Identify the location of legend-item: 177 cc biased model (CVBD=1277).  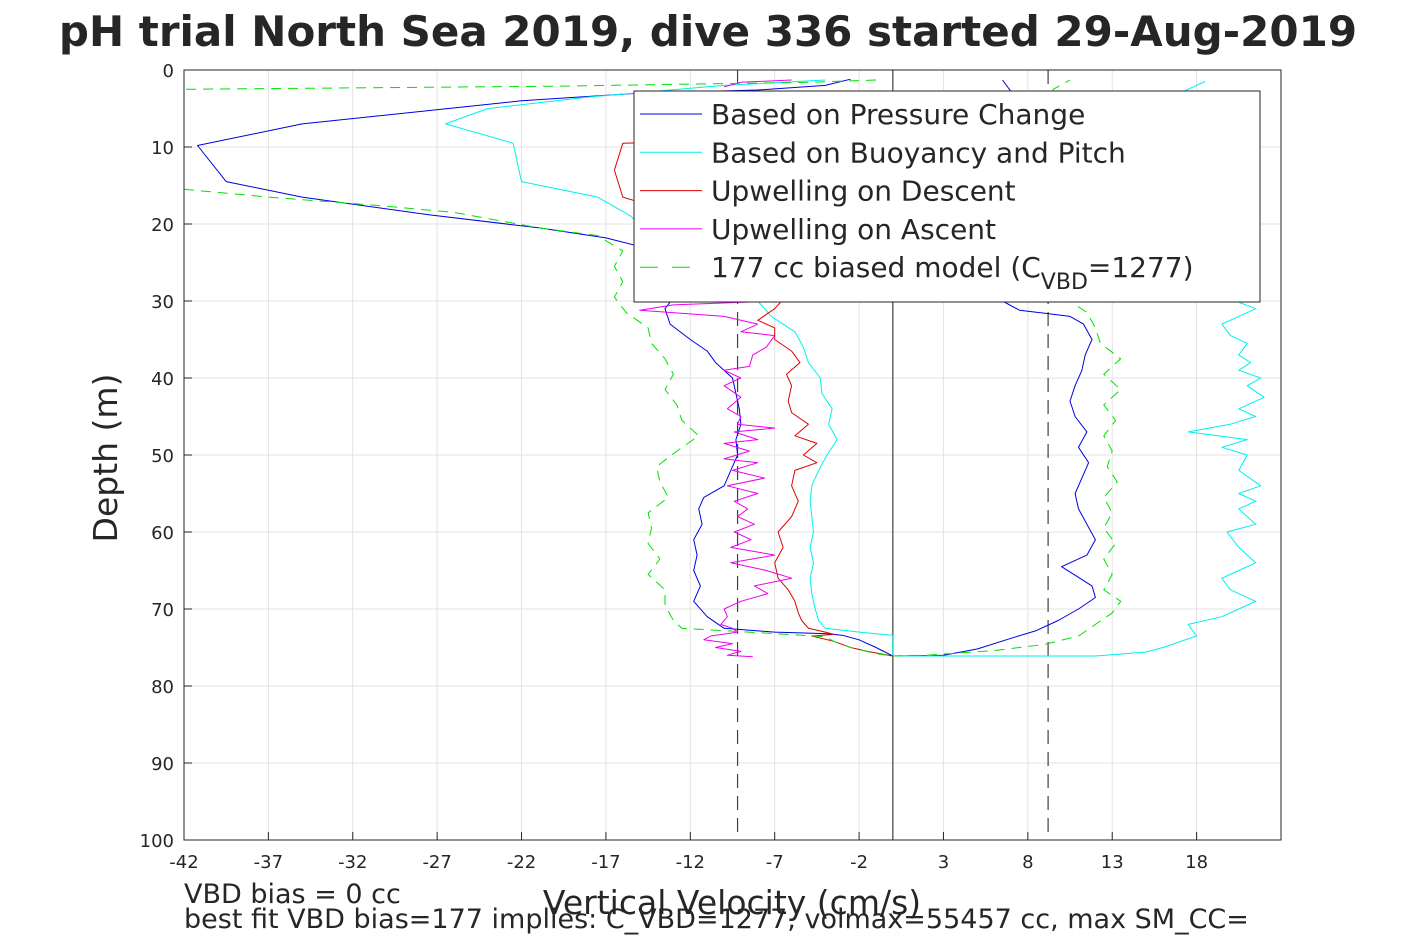
(917, 273).